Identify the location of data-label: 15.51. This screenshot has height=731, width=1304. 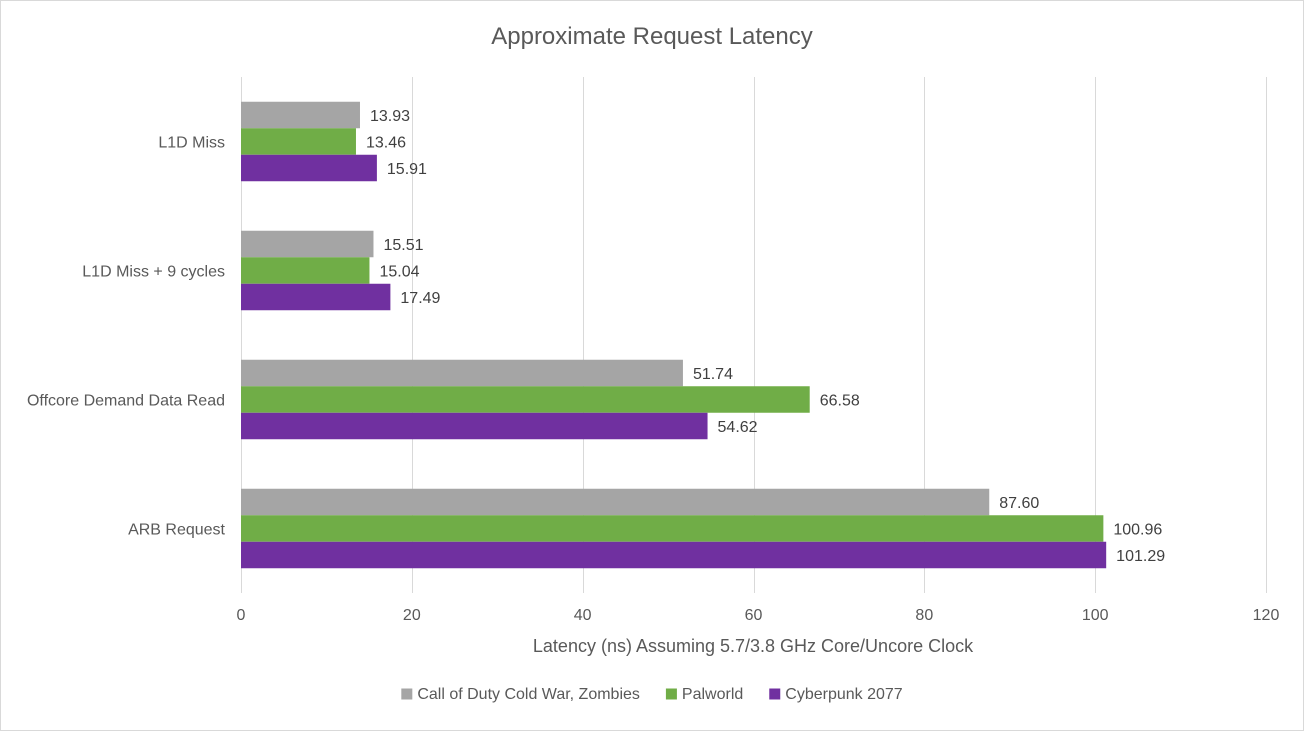
(403, 245).